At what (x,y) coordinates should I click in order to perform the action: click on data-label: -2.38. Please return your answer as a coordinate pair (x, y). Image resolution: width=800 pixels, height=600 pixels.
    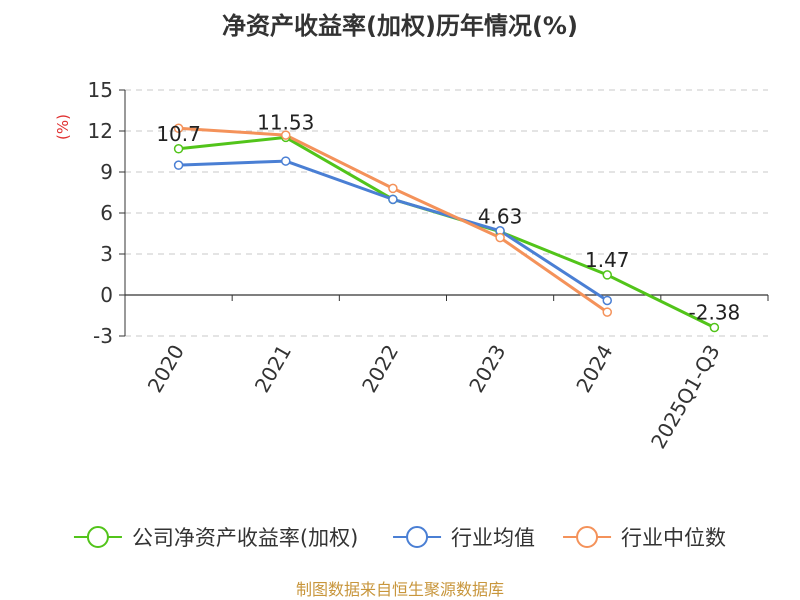
    Looking at the image, I should click on (715, 313).